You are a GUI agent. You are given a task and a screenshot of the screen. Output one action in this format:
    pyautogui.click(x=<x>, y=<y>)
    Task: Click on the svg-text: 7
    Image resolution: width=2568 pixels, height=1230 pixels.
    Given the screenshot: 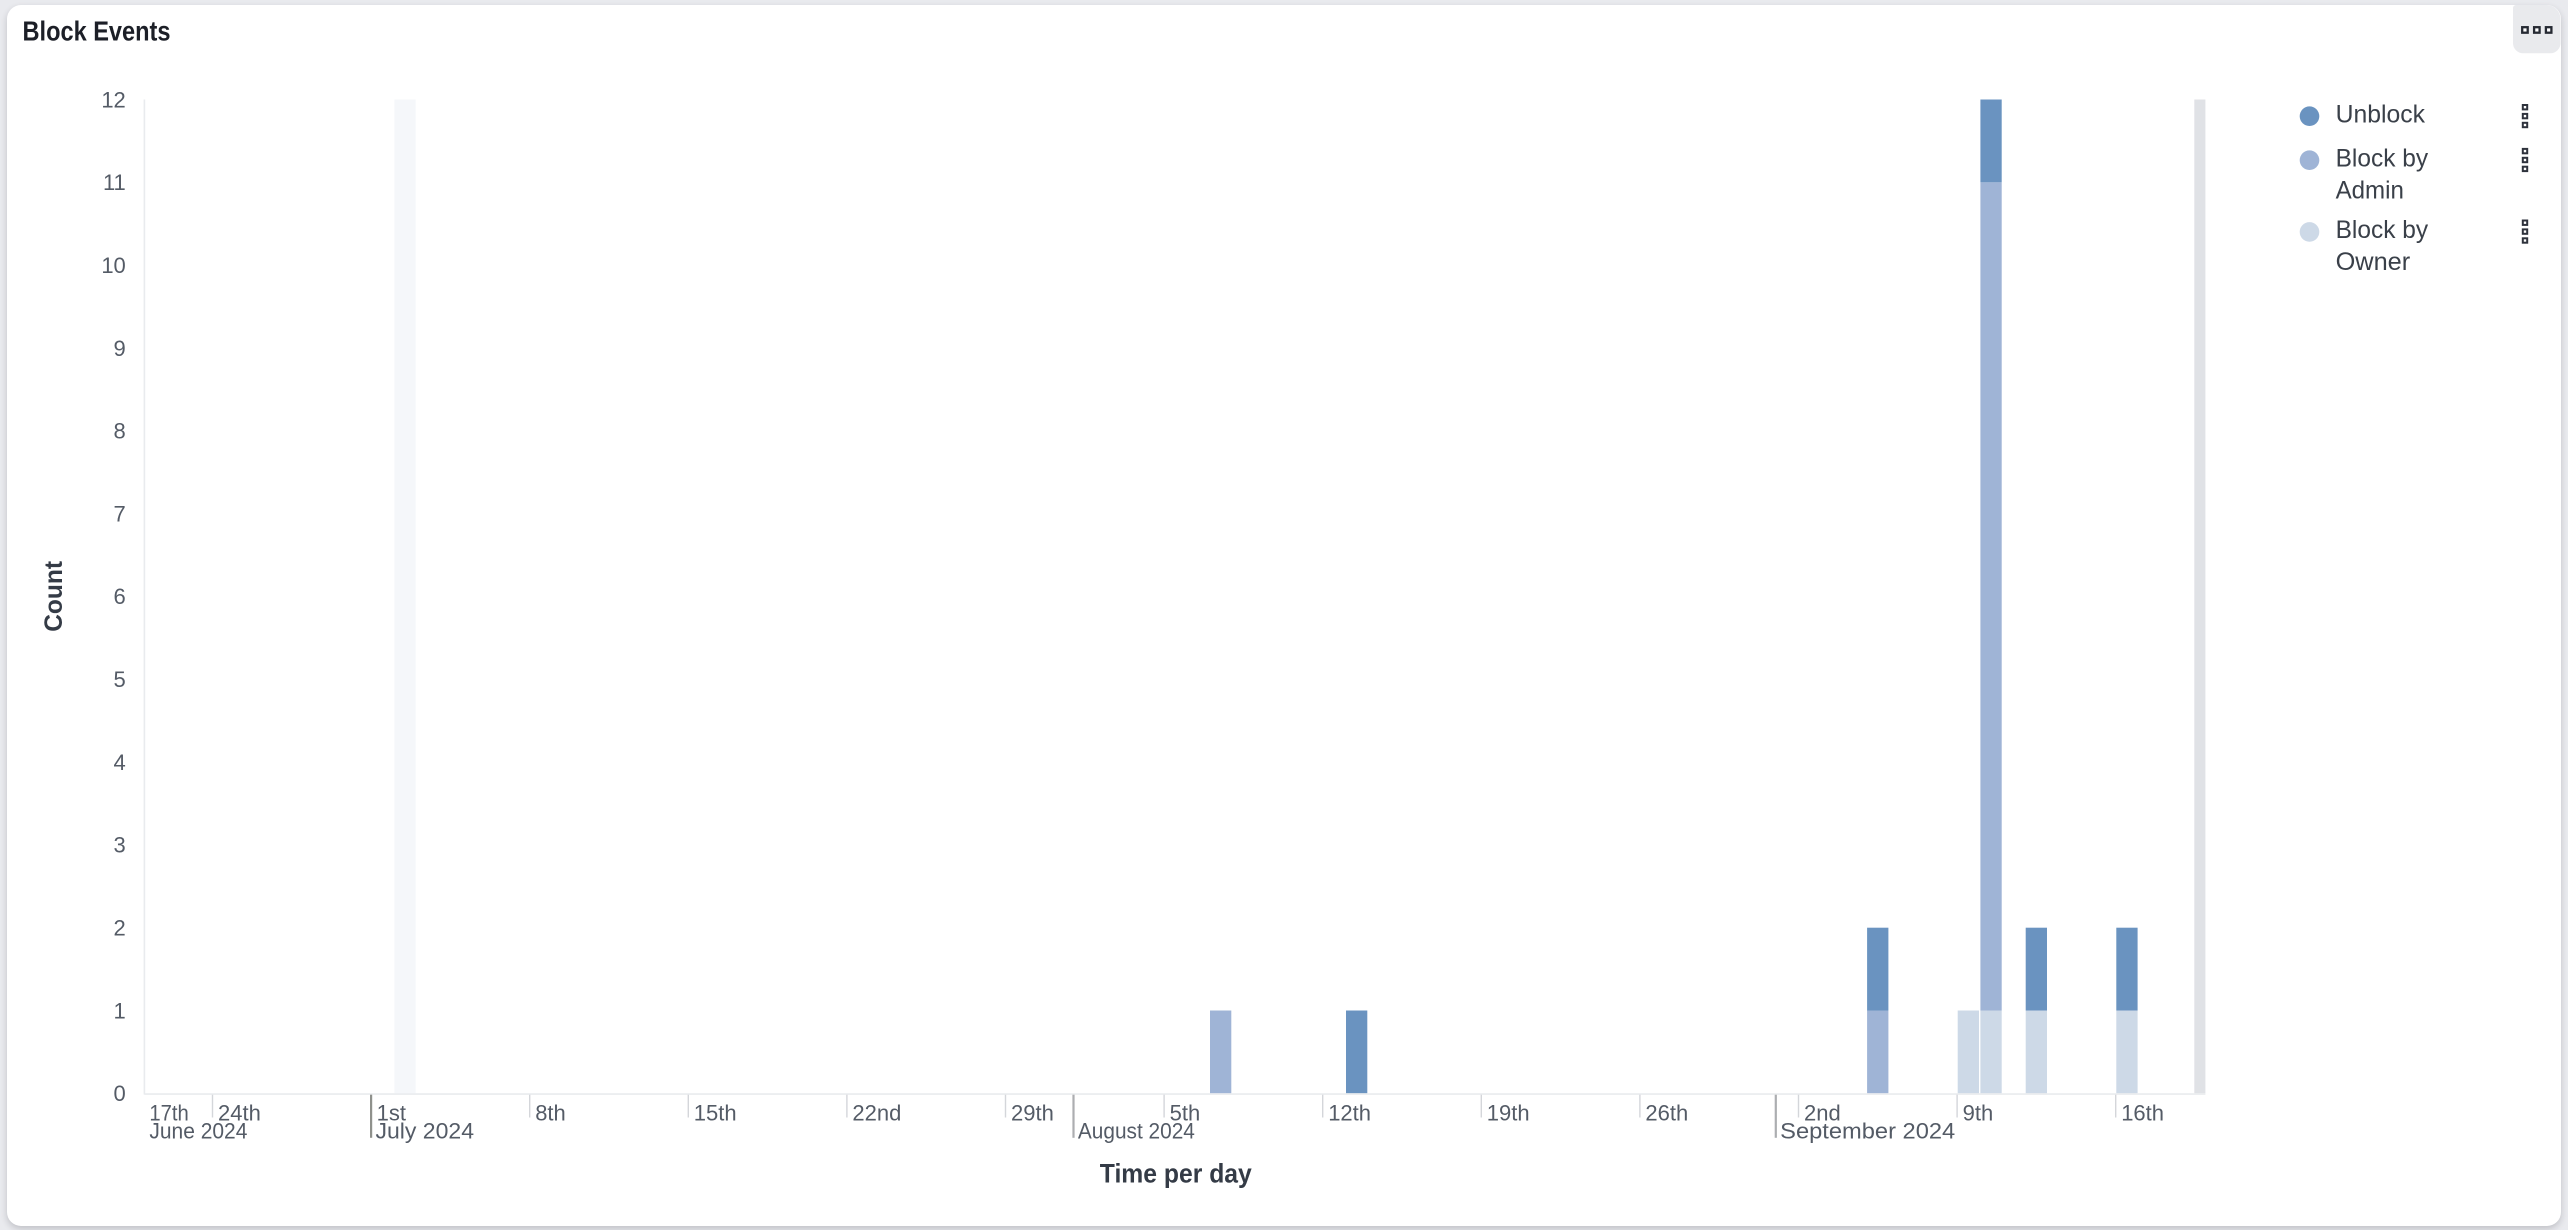 What is the action you would take?
    pyautogui.click(x=120, y=513)
    